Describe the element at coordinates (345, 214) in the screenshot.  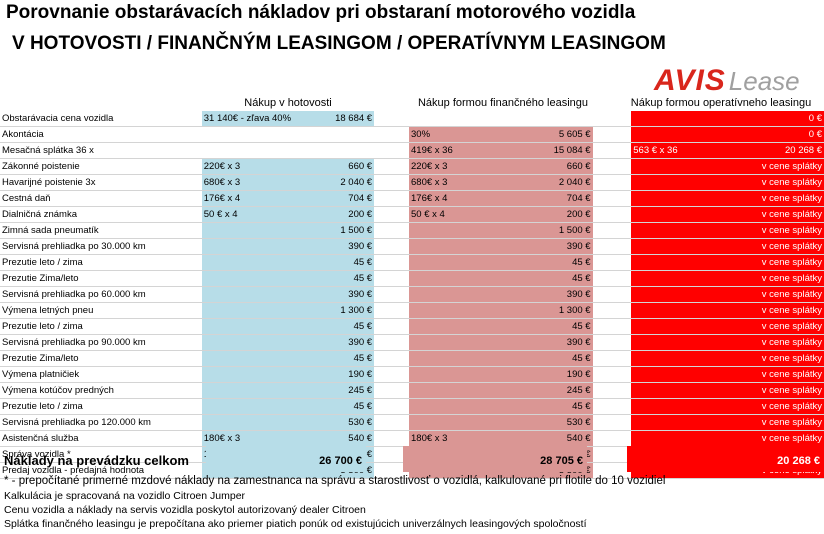
I see `cell-c1b: 200 €` at that location.